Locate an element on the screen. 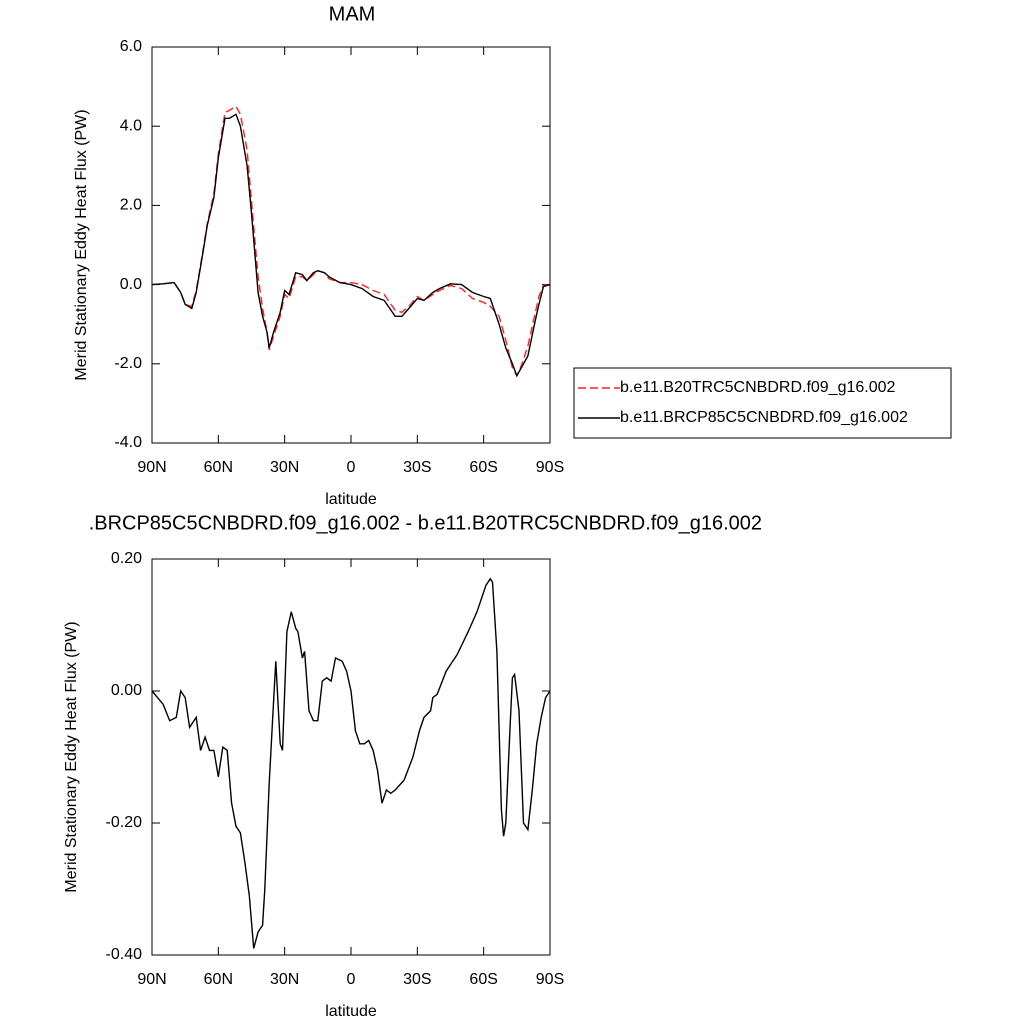 Image resolution: width=1024 pixels, height=1024 pixels. legend-label: b.e11.BRCP85C5CNBDRD.f09_g16.002 is located at coordinates (764, 417).